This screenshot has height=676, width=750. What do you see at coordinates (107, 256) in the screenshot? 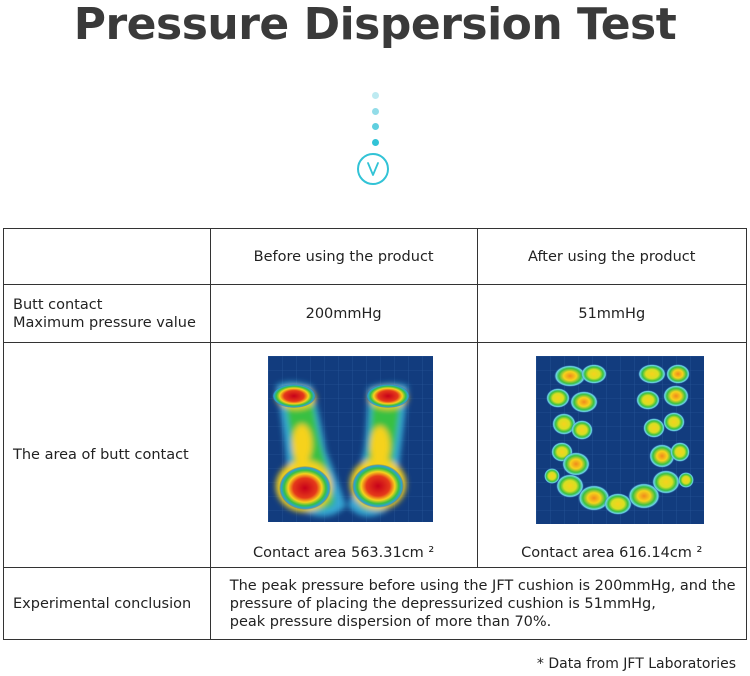
I see `header-empty-cell` at bounding box center [107, 256].